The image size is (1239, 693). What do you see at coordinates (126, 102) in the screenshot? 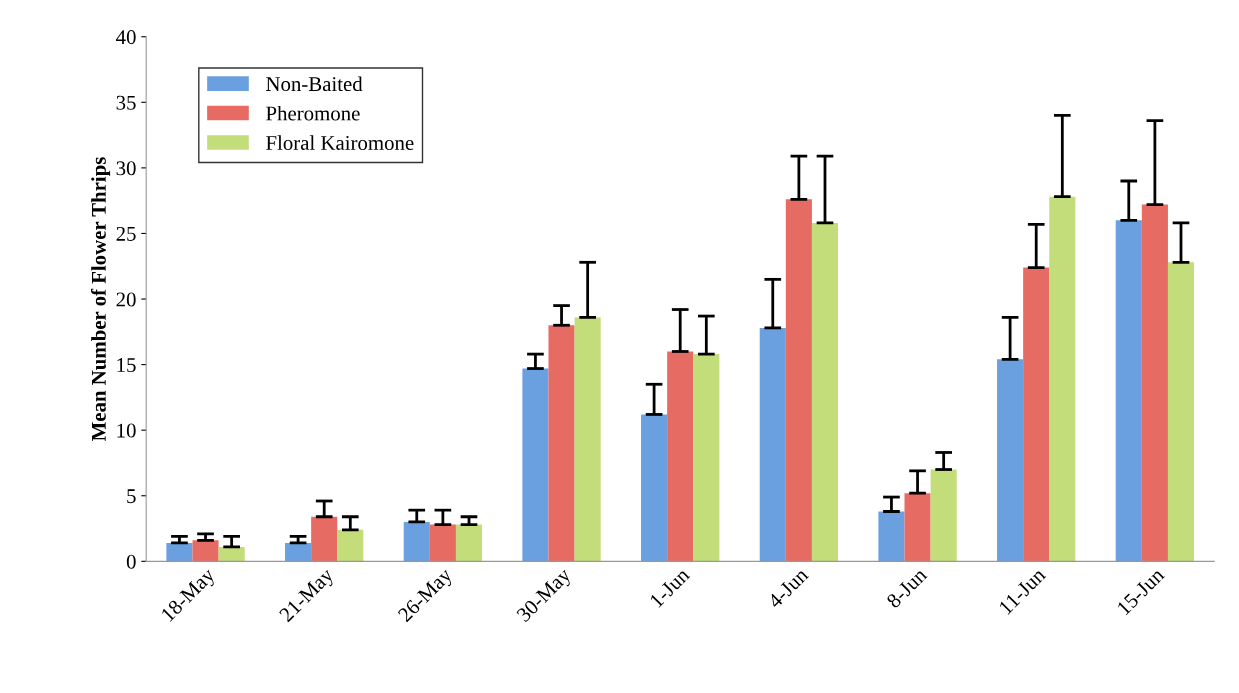
I see `y-tick-label: 35` at bounding box center [126, 102].